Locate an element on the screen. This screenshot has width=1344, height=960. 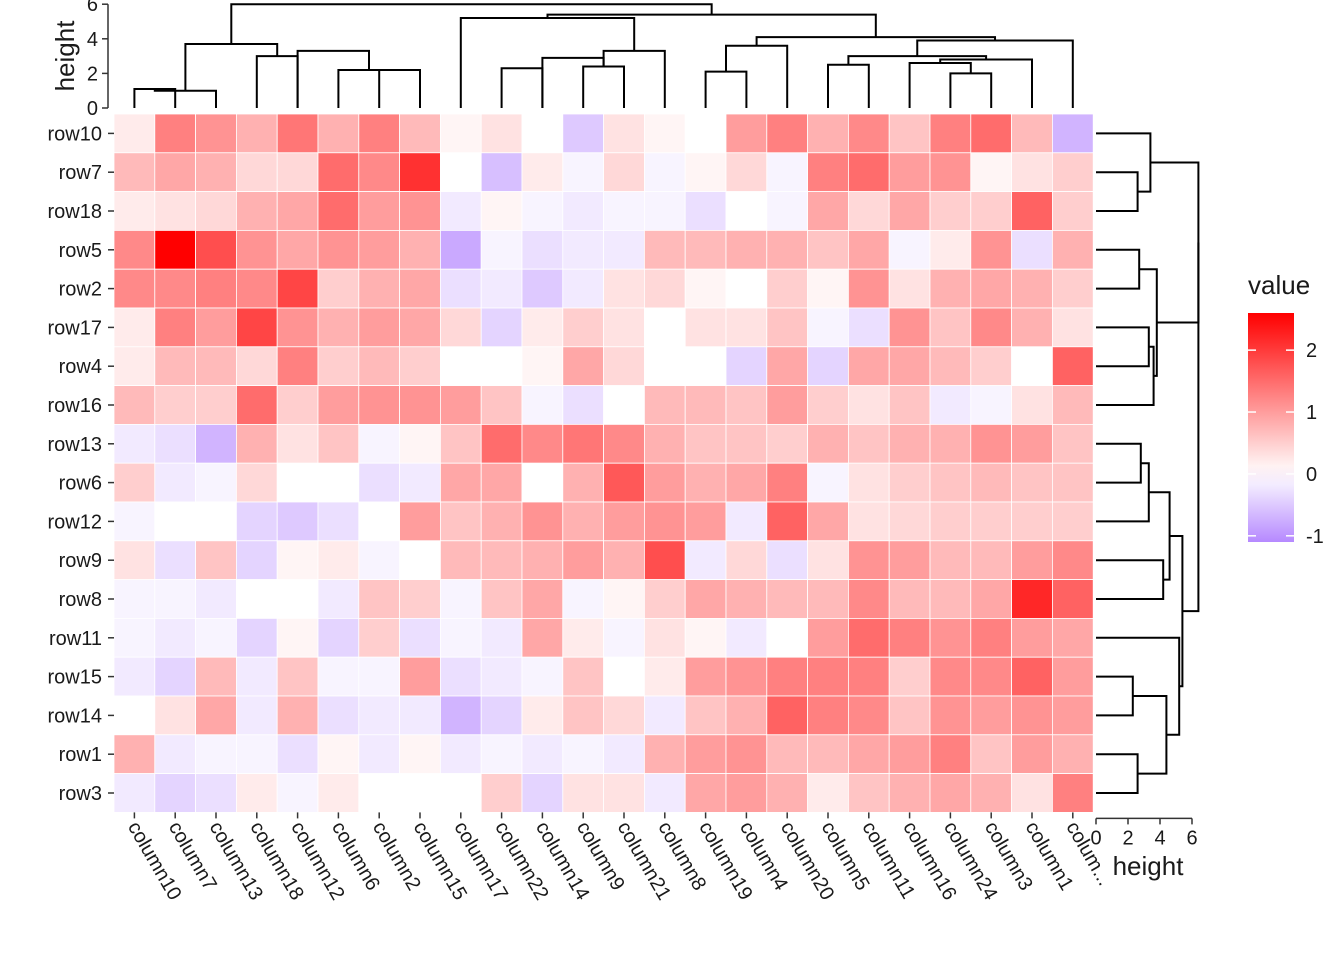
right-axis-tick-label: 0 is located at coordinates (1095, 838).